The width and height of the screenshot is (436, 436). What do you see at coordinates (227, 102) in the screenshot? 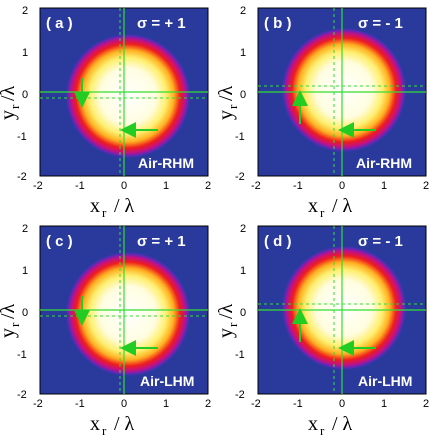
I see `y-axis-title-b: y r /λ` at bounding box center [227, 102].